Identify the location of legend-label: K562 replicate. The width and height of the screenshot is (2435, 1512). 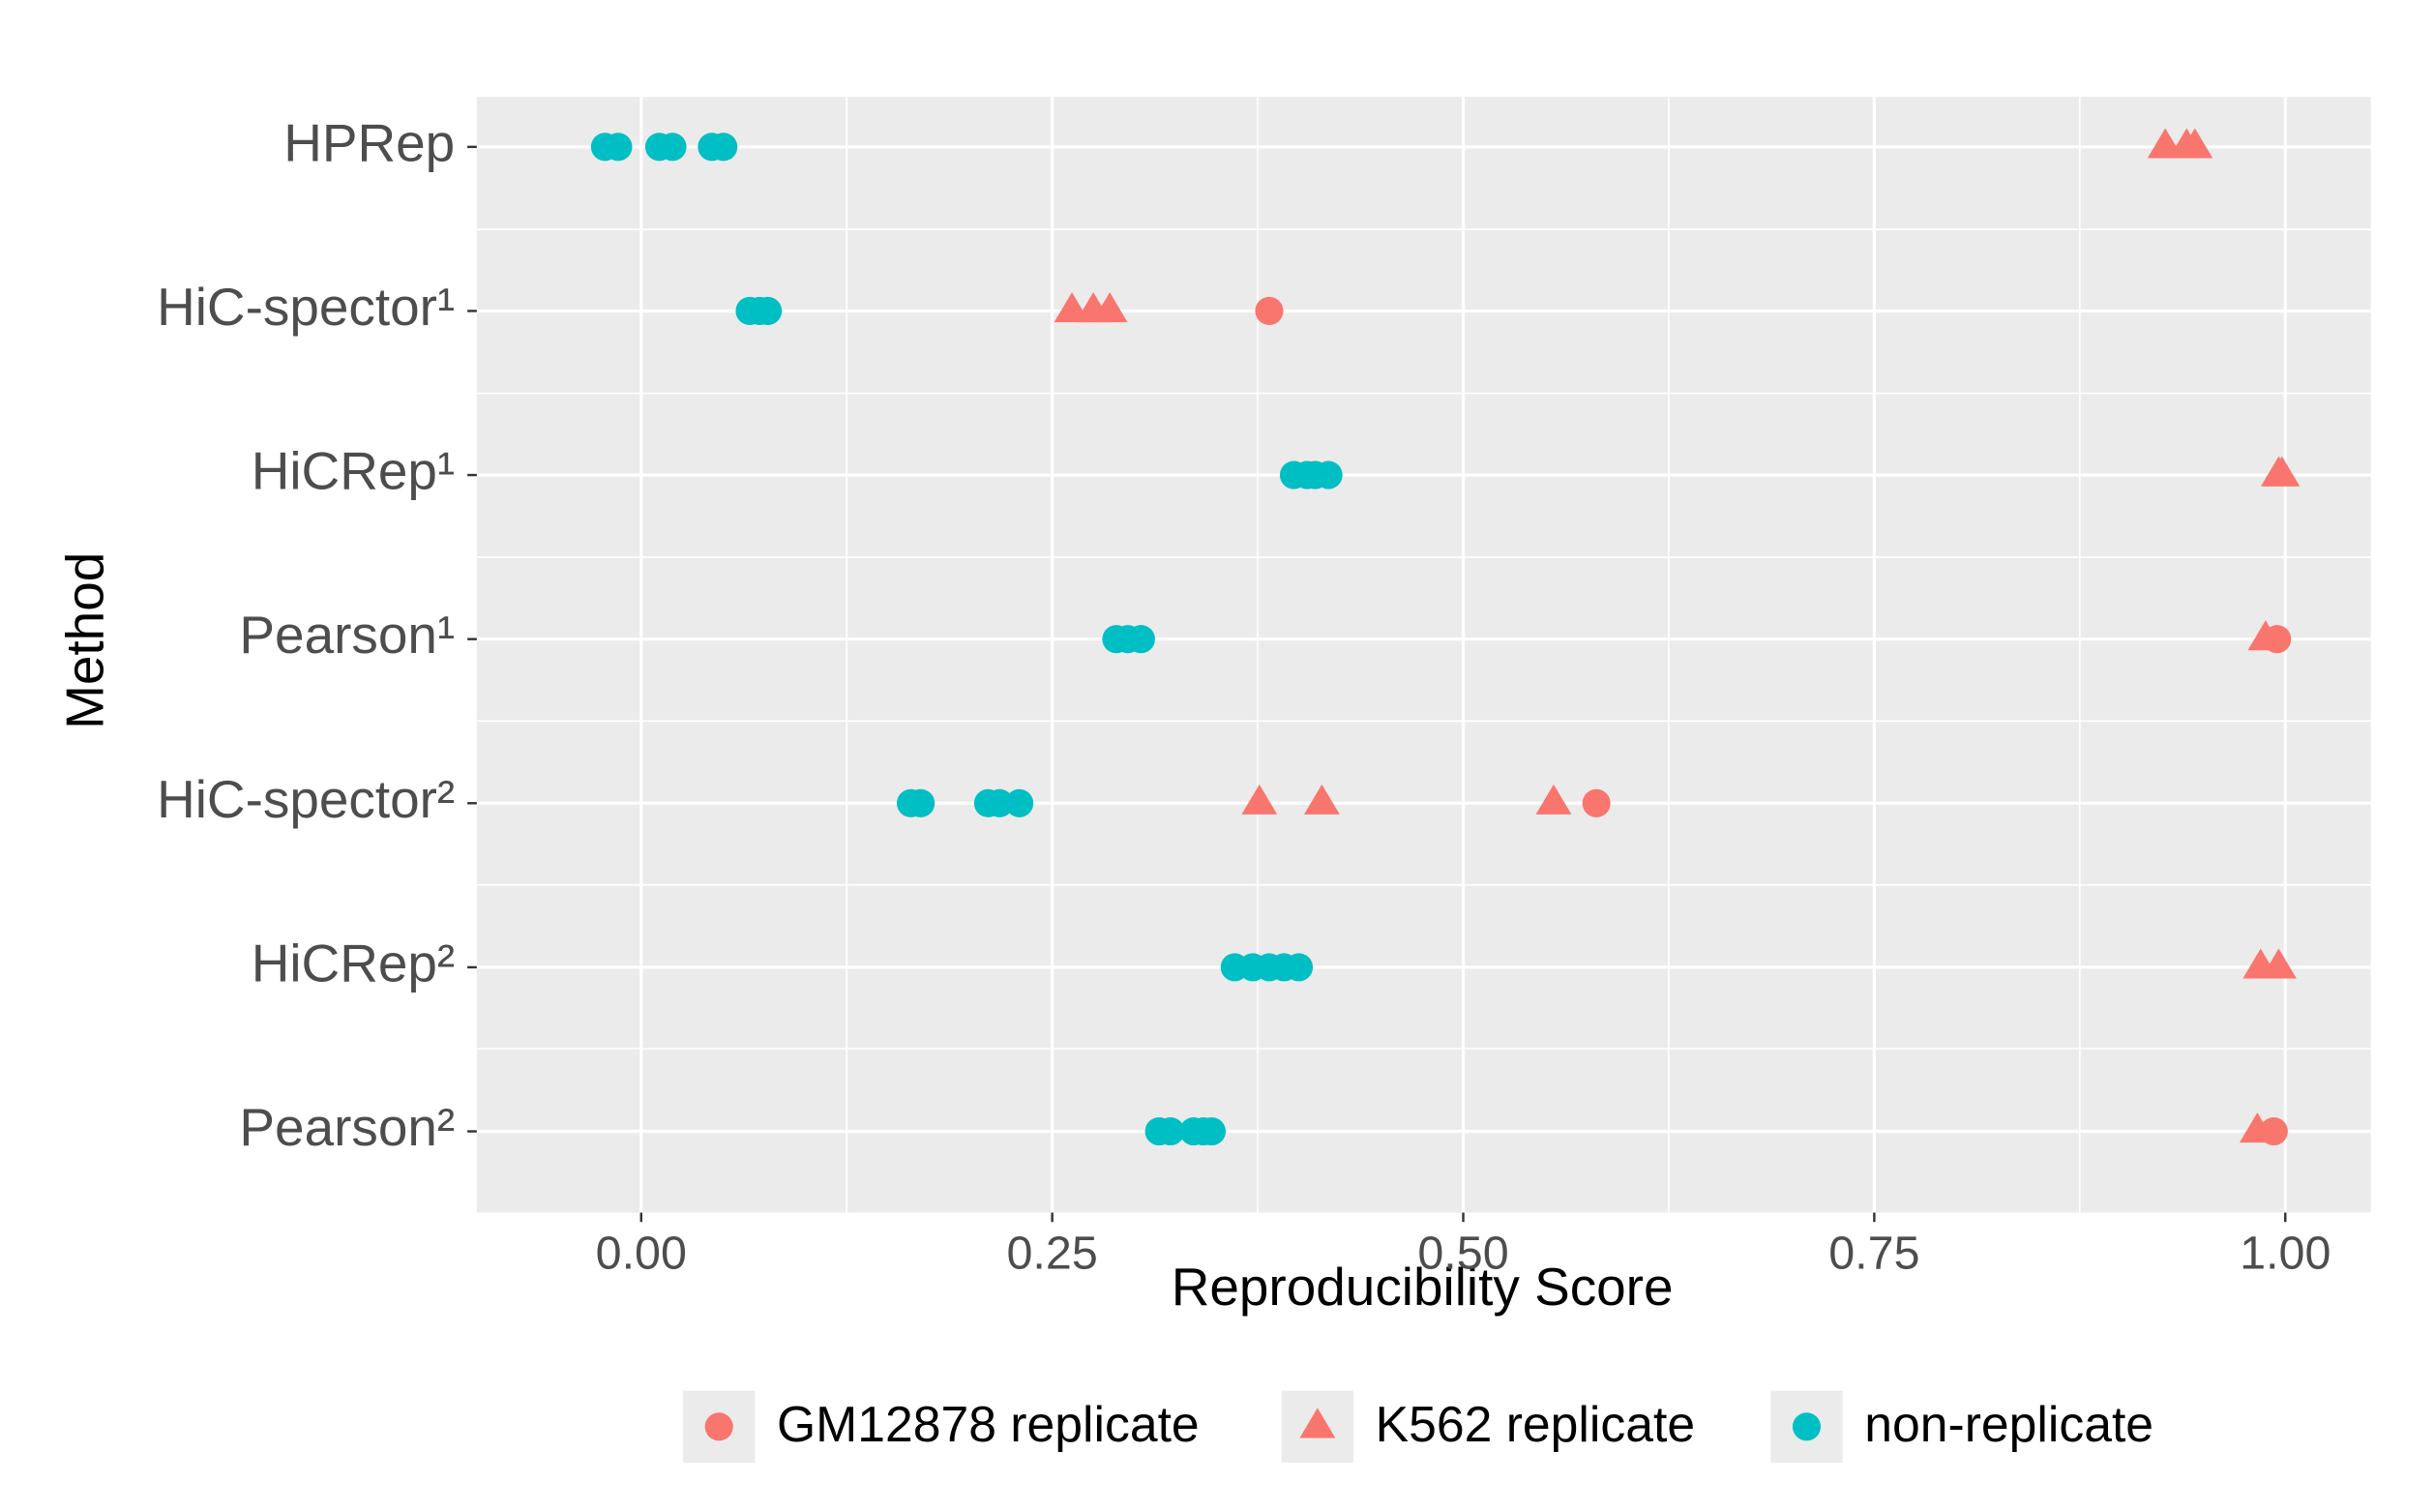
(1535, 1424).